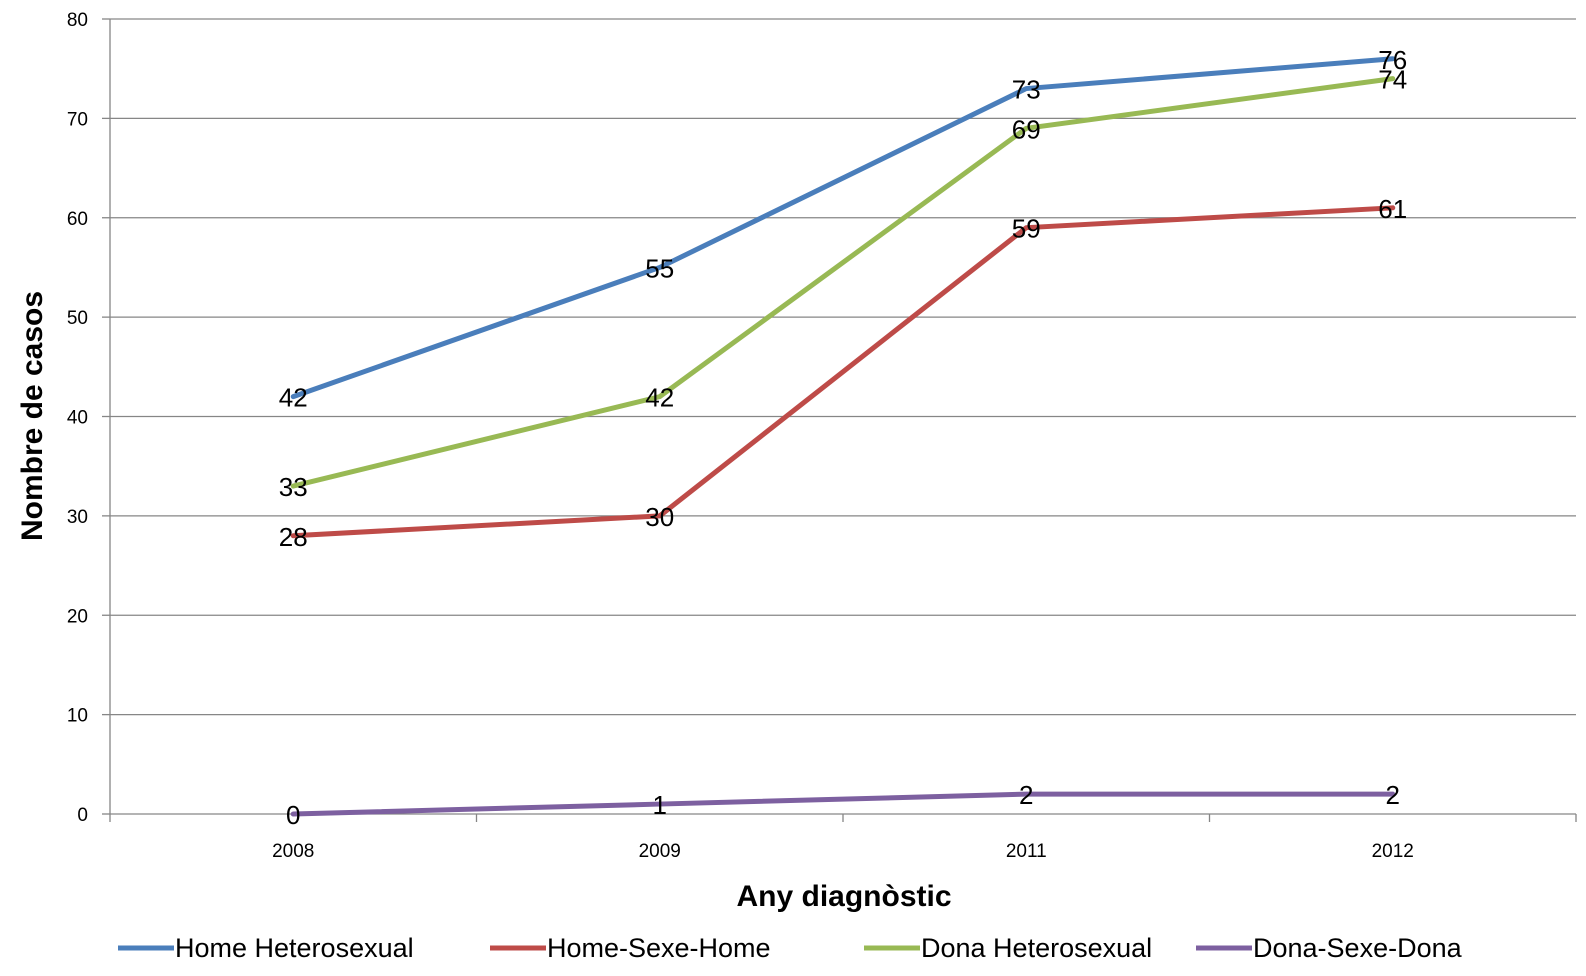 The height and width of the screenshot is (976, 1586). I want to click on y-tick-label: 70, so click(77, 119).